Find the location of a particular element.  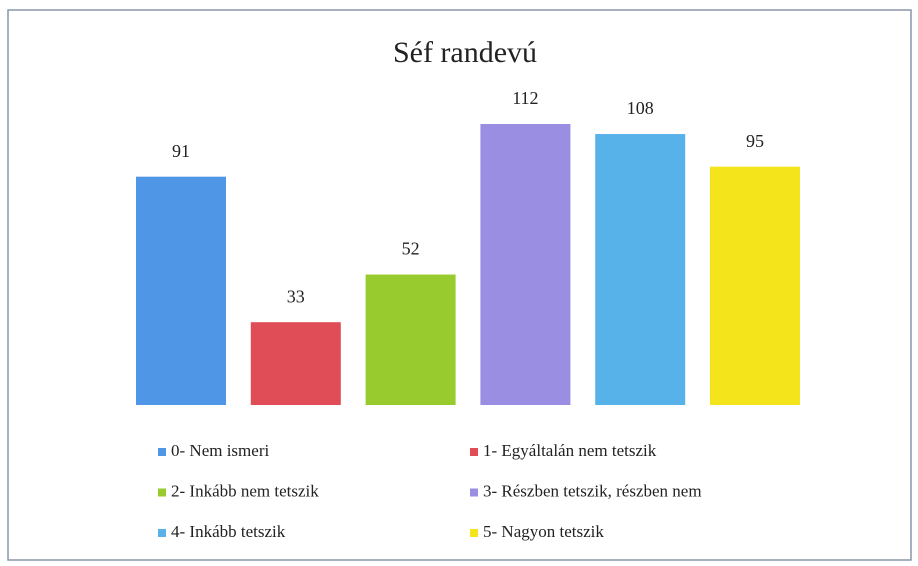

legend-label: 4- Inkább tetszik is located at coordinates (228, 531).